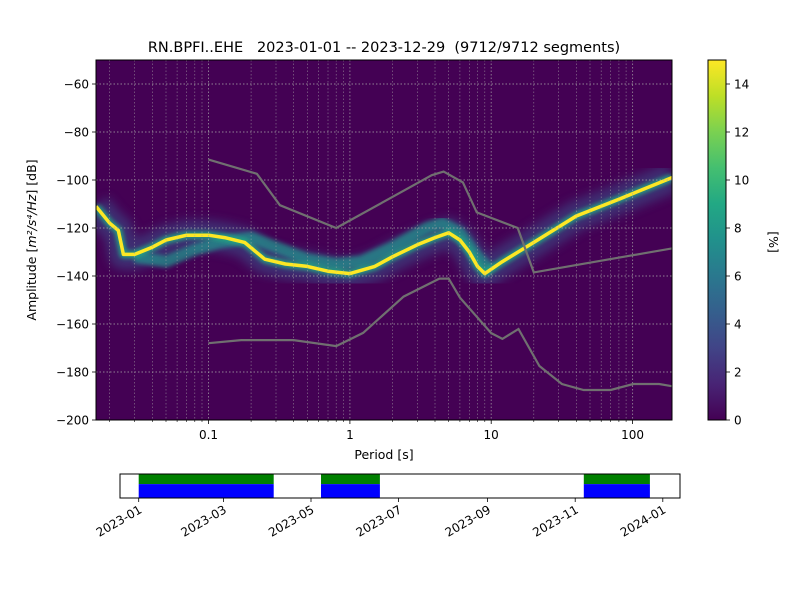  What do you see at coordinates (72, 373) in the screenshot?
I see `y-tick-label: −180` at bounding box center [72, 373].